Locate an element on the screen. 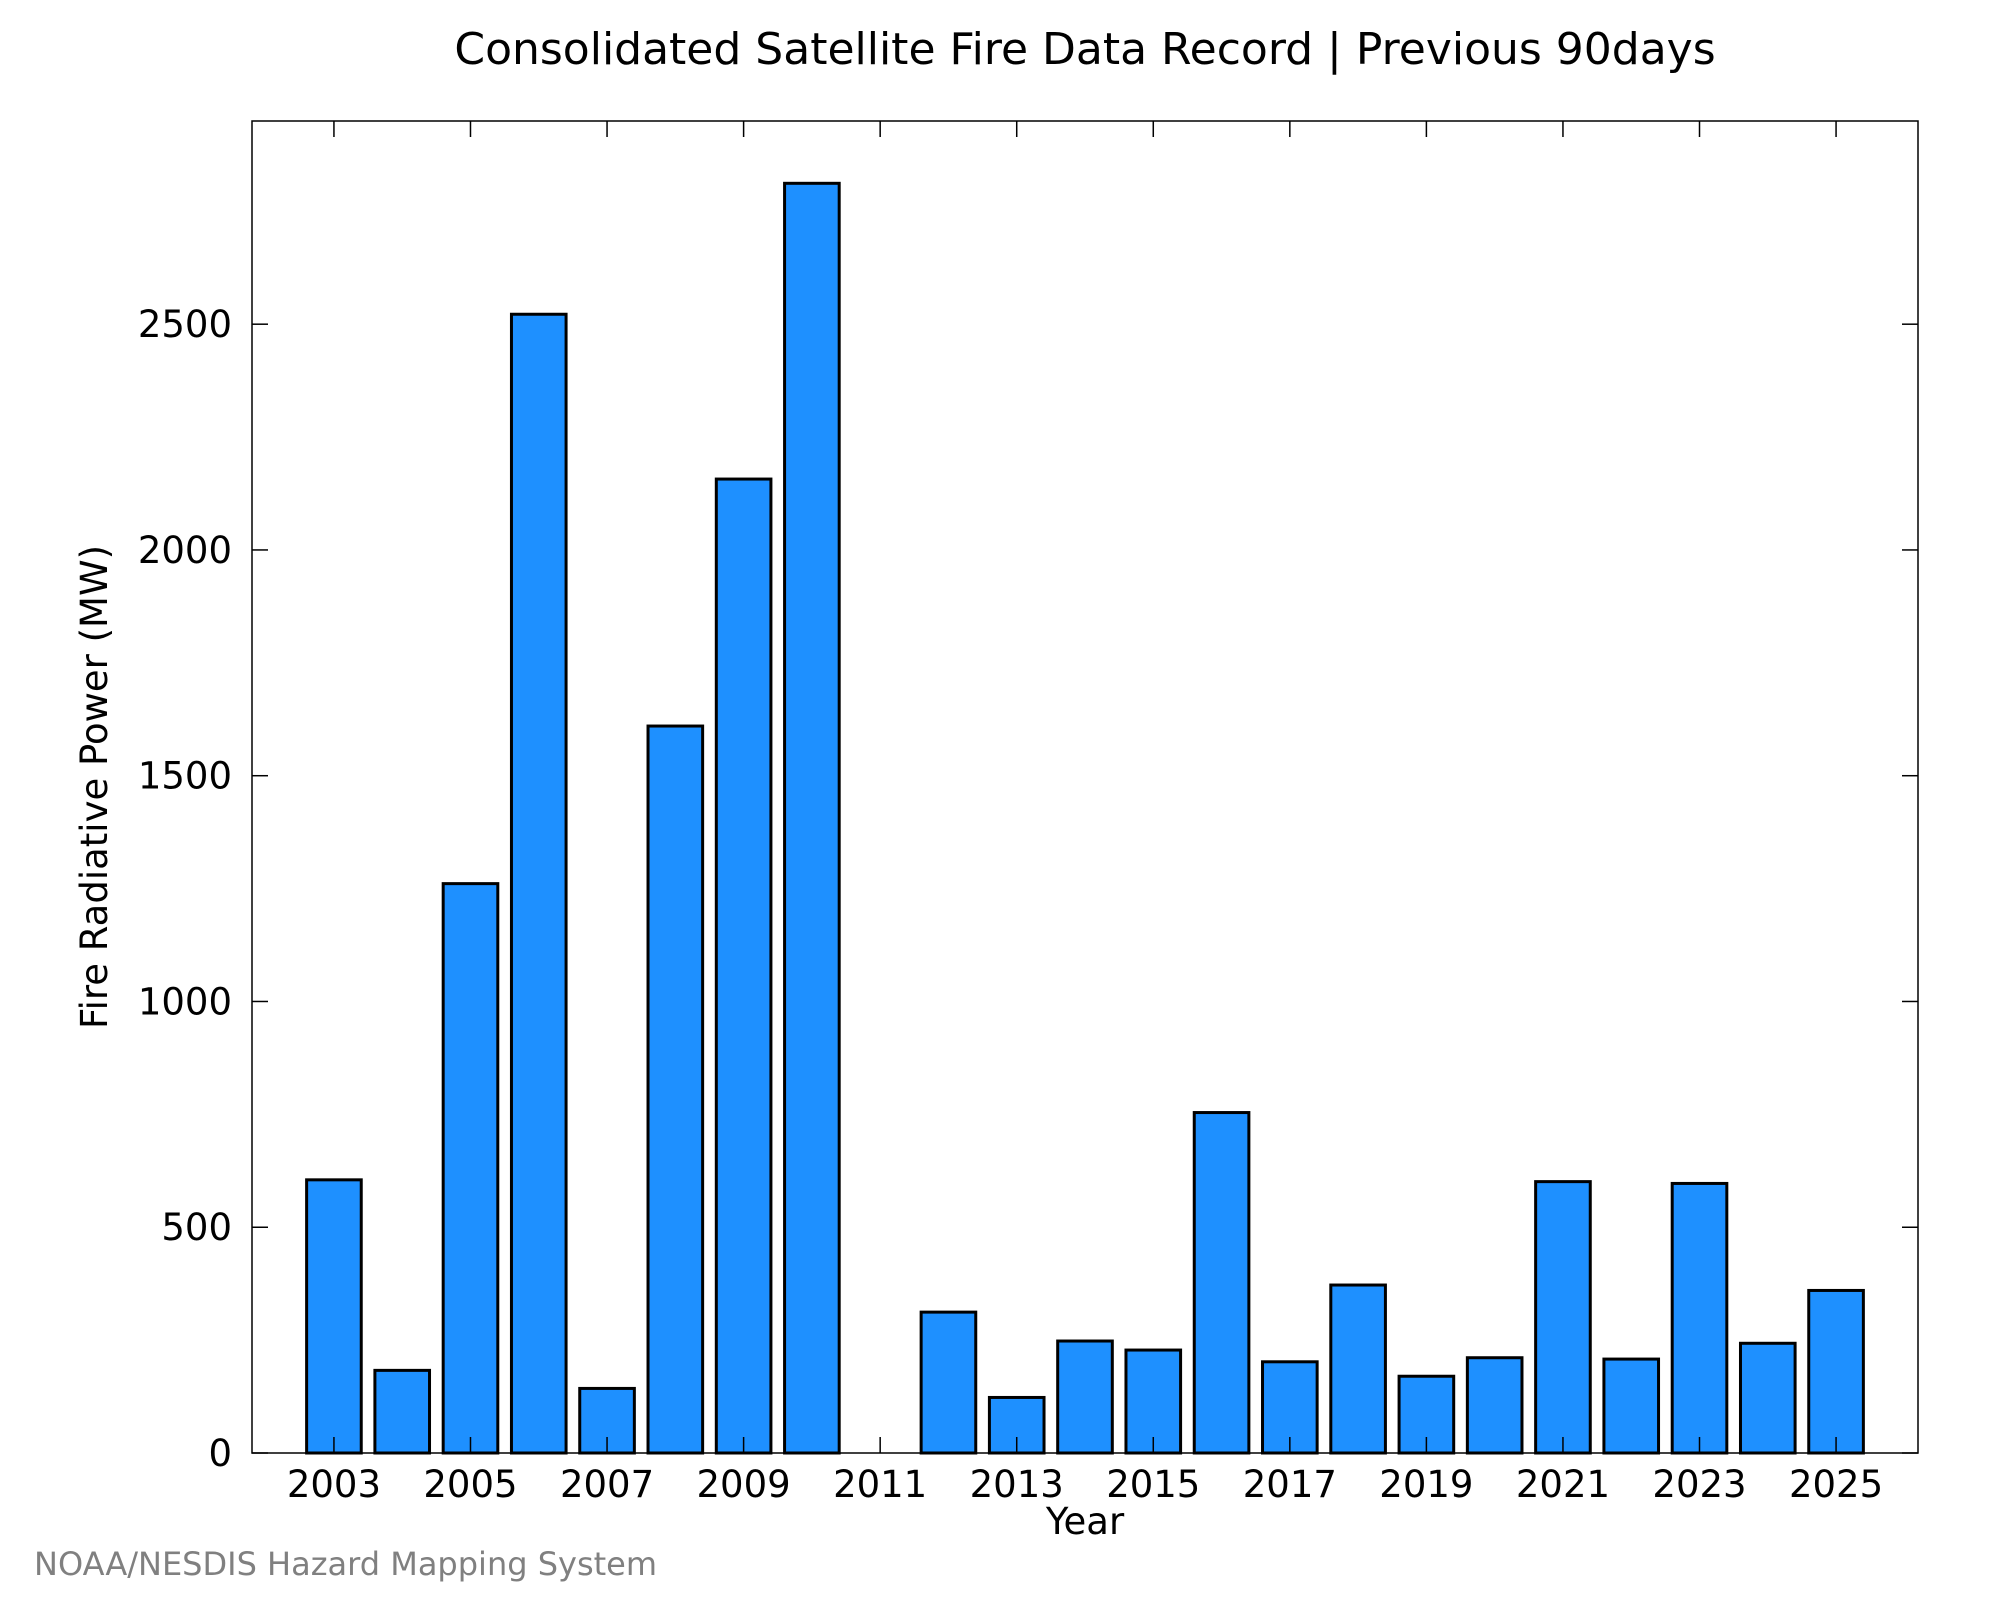 This screenshot has width=2000, height=1600. bar-2004 is located at coordinates (402, 1411).